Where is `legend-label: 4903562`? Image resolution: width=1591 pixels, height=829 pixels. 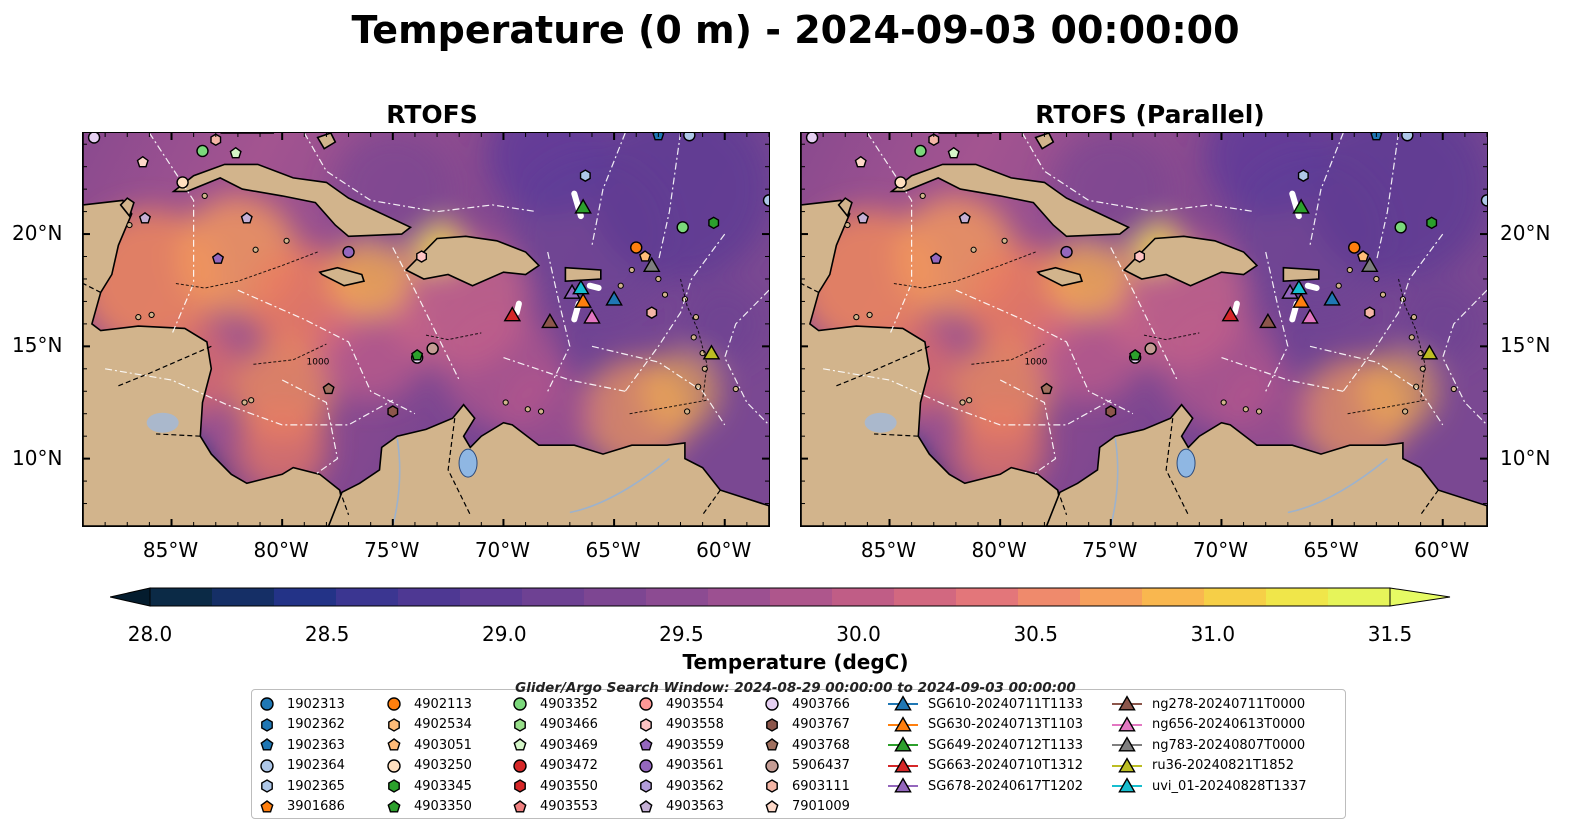 legend-label: 4903562 is located at coordinates (695, 786).